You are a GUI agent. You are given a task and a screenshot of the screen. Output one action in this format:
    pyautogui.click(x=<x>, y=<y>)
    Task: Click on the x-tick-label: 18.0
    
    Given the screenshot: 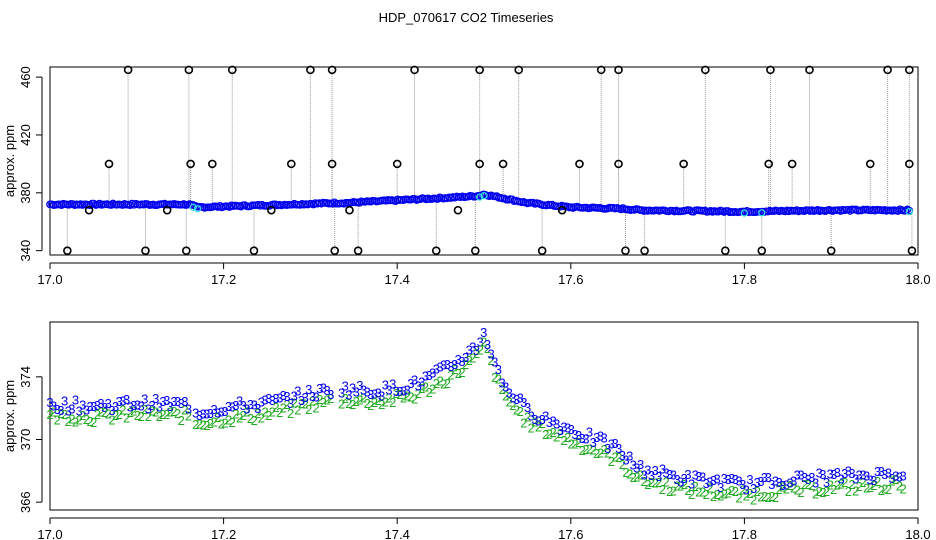 What is the action you would take?
    pyautogui.click(x=917, y=279)
    